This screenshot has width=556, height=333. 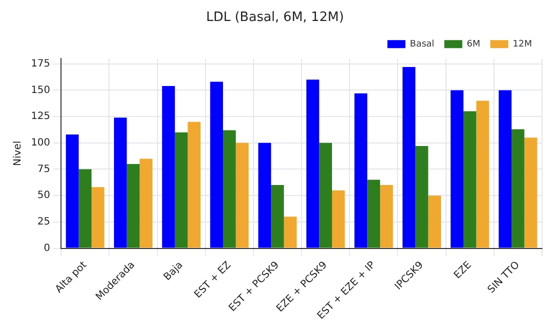 What do you see at coordinates (275, 18) in the screenshot?
I see `chart-title: LDL (Basal, 6M, 12M)` at bounding box center [275, 18].